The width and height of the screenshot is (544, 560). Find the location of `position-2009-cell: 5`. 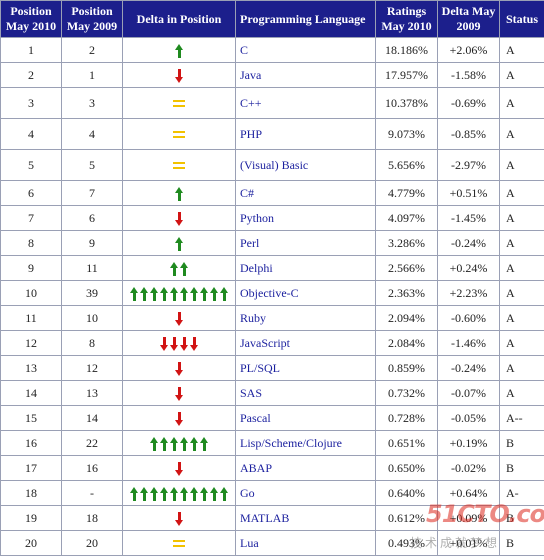

position-2009-cell: 5 is located at coordinates (92, 165).